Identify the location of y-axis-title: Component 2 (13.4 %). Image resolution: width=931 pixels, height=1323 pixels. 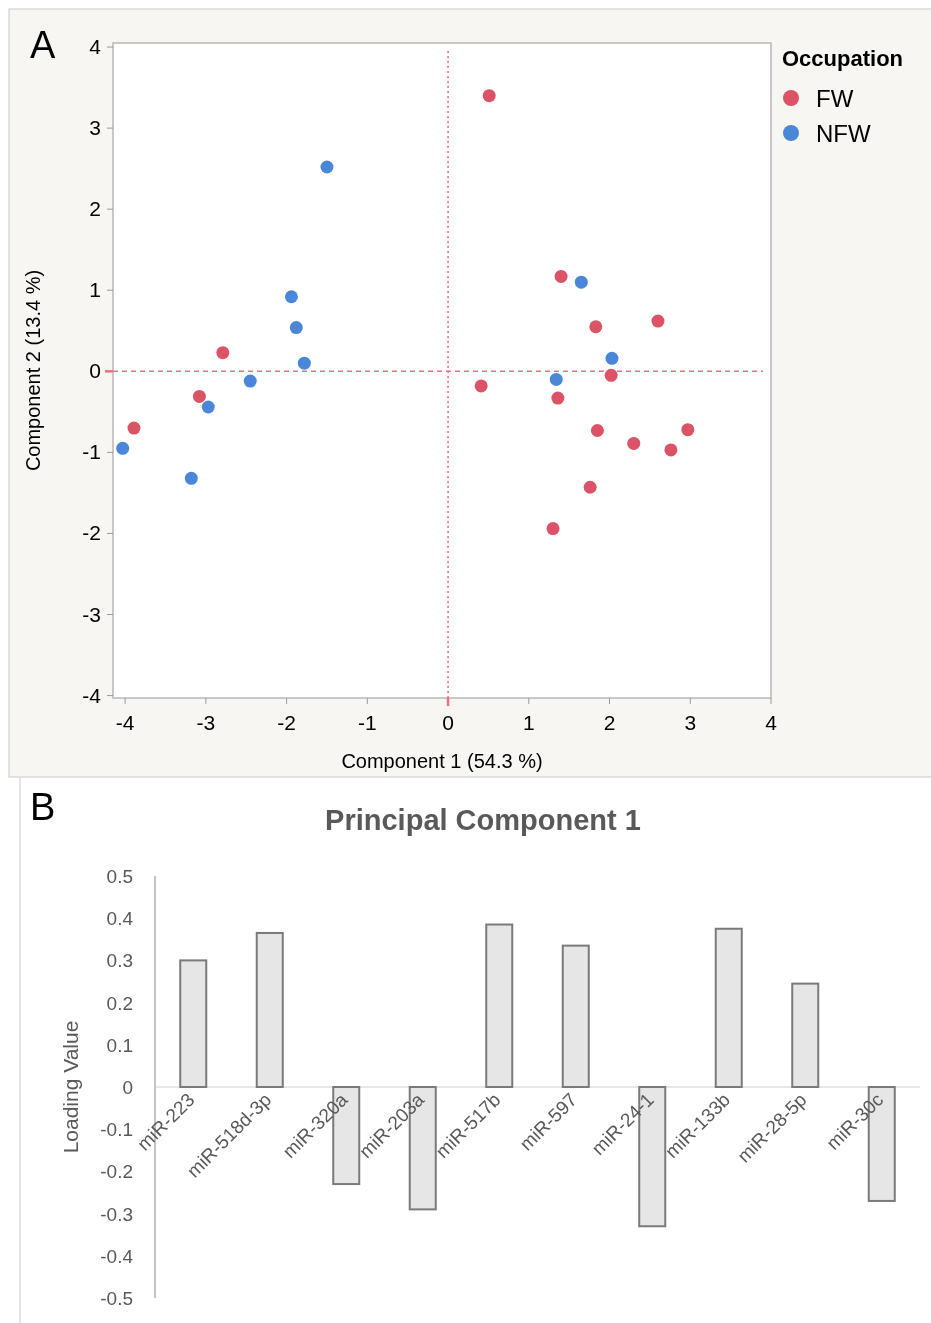
(33, 370).